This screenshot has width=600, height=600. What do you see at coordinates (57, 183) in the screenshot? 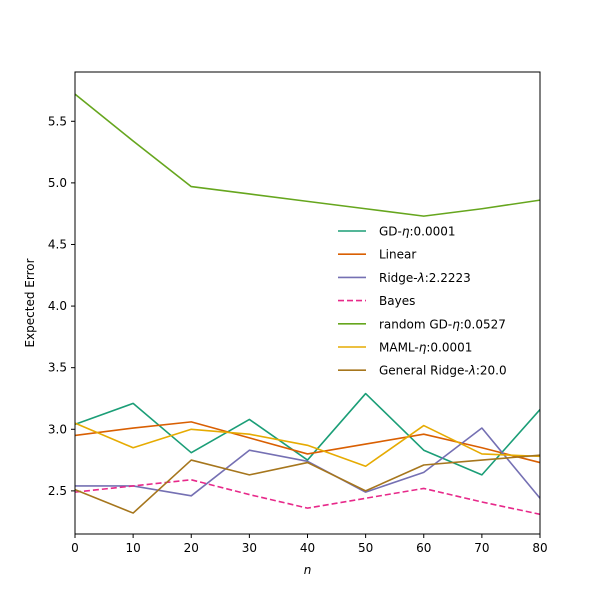
I see `y-tick-label: 5.0` at bounding box center [57, 183].